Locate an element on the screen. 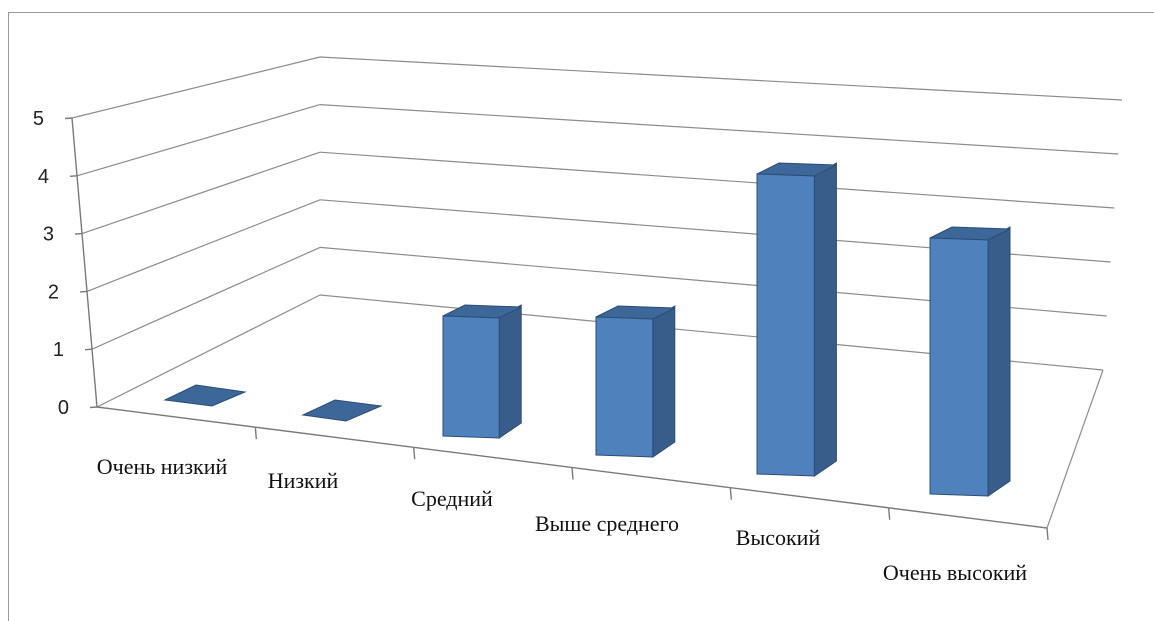 The width and height of the screenshot is (1154, 621). y-tick-label: 3 is located at coordinates (48, 235).